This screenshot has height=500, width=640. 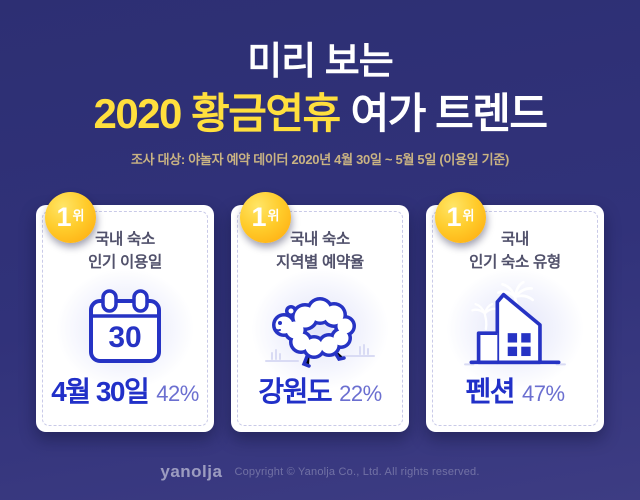 What do you see at coordinates (217, 113) in the screenshot?
I see `title-highlight: 2020 황금연휴` at bounding box center [217, 113].